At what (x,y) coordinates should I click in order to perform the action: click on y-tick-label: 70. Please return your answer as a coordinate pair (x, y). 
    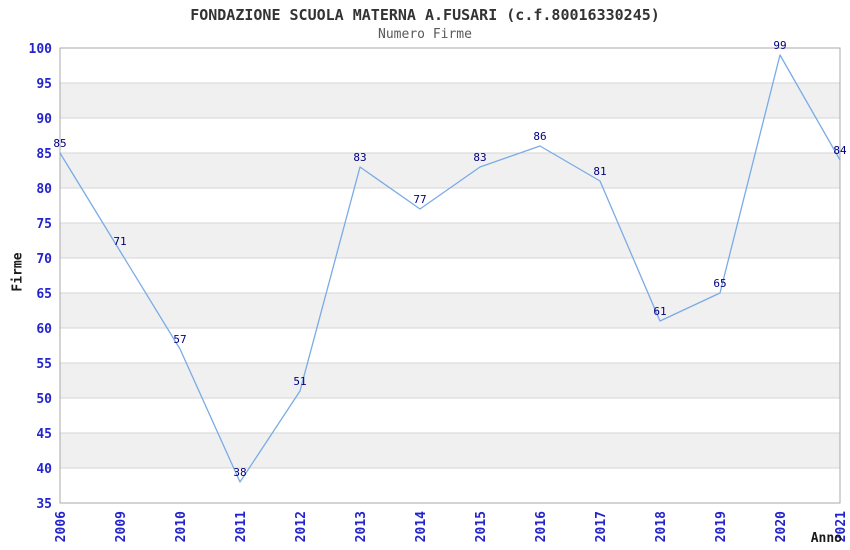
    Looking at the image, I should click on (44, 259).